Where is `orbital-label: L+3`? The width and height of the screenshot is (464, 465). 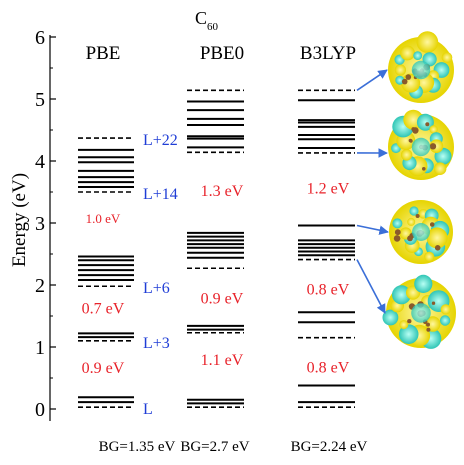 orbital-label: L+3 is located at coordinates (156, 343).